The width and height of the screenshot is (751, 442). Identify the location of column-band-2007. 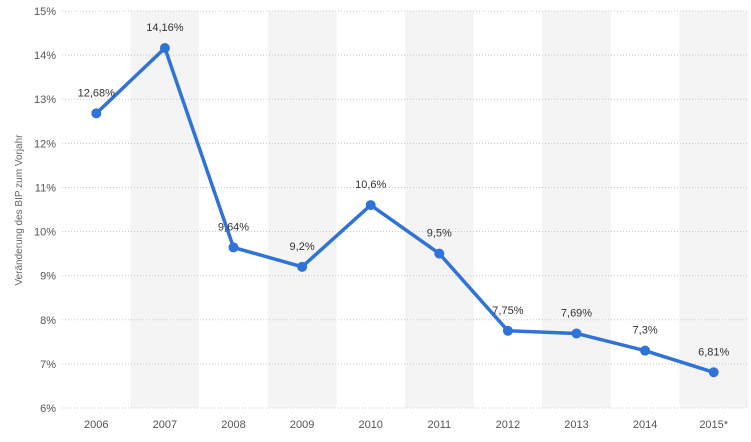
(165, 209).